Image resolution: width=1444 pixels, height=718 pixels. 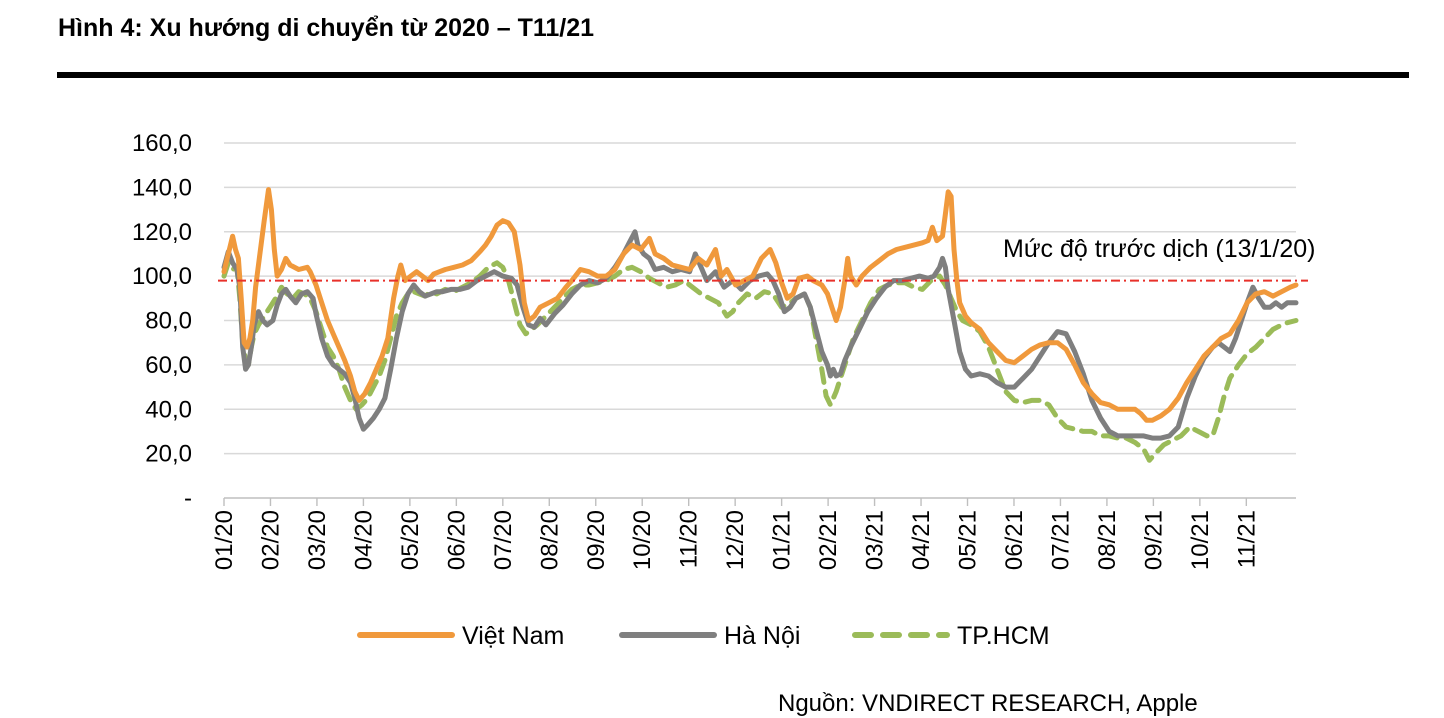 What do you see at coordinates (549, 540) in the screenshot?
I see `x-tick-label: 08/20` at bounding box center [549, 540].